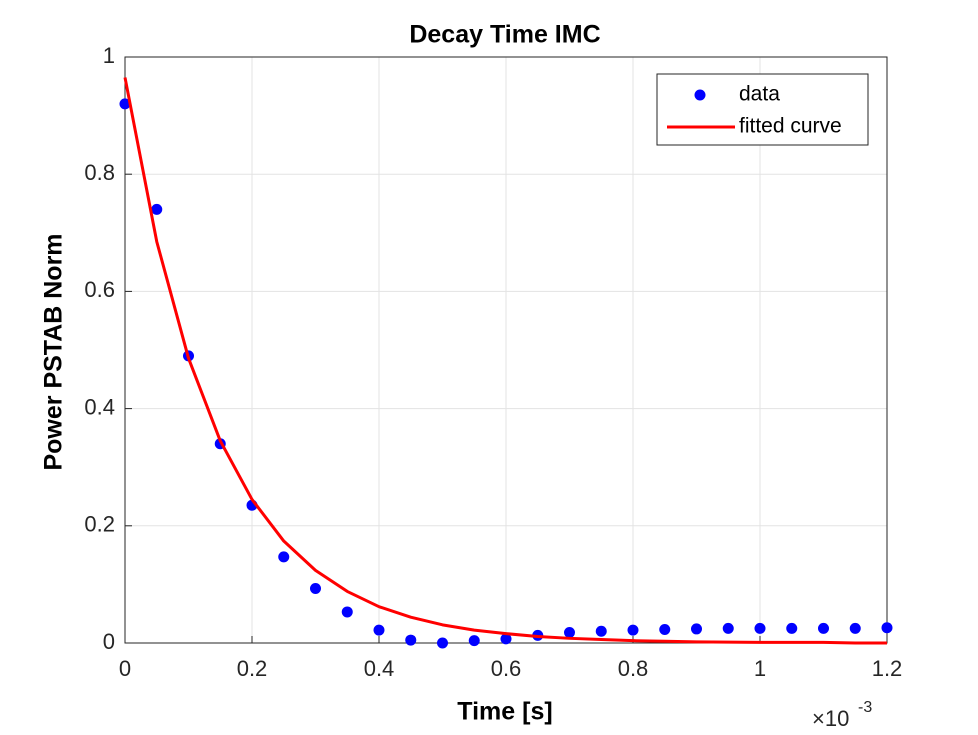 The width and height of the screenshot is (978, 735). What do you see at coordinates (99, 524) in the screenshot?
I see `y-tick-label: 0.2` at bounding box center [99, 524].